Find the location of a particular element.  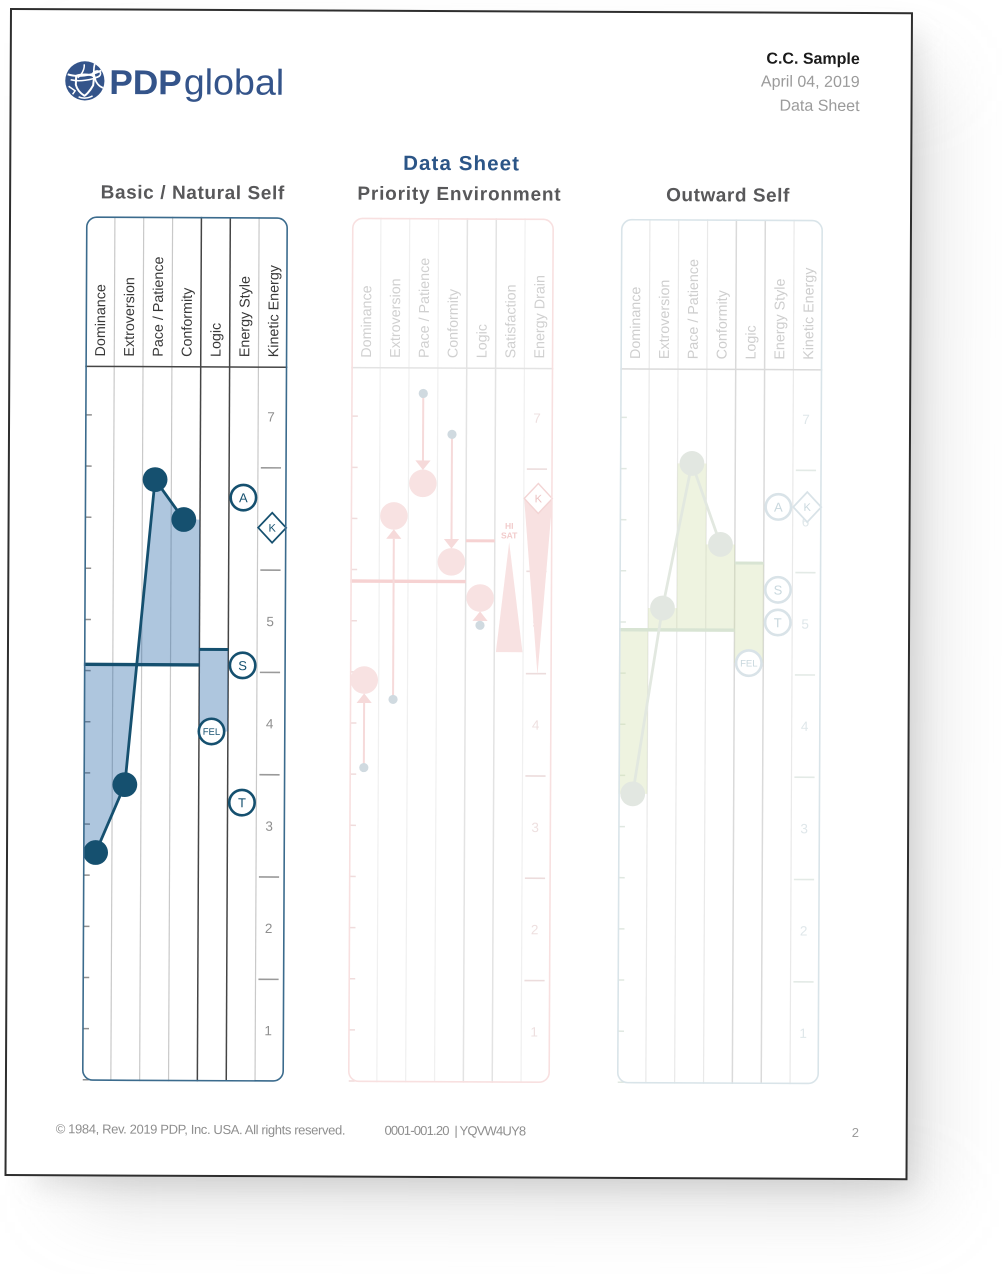

svg-text: HI is located at coordinates (509, 526).